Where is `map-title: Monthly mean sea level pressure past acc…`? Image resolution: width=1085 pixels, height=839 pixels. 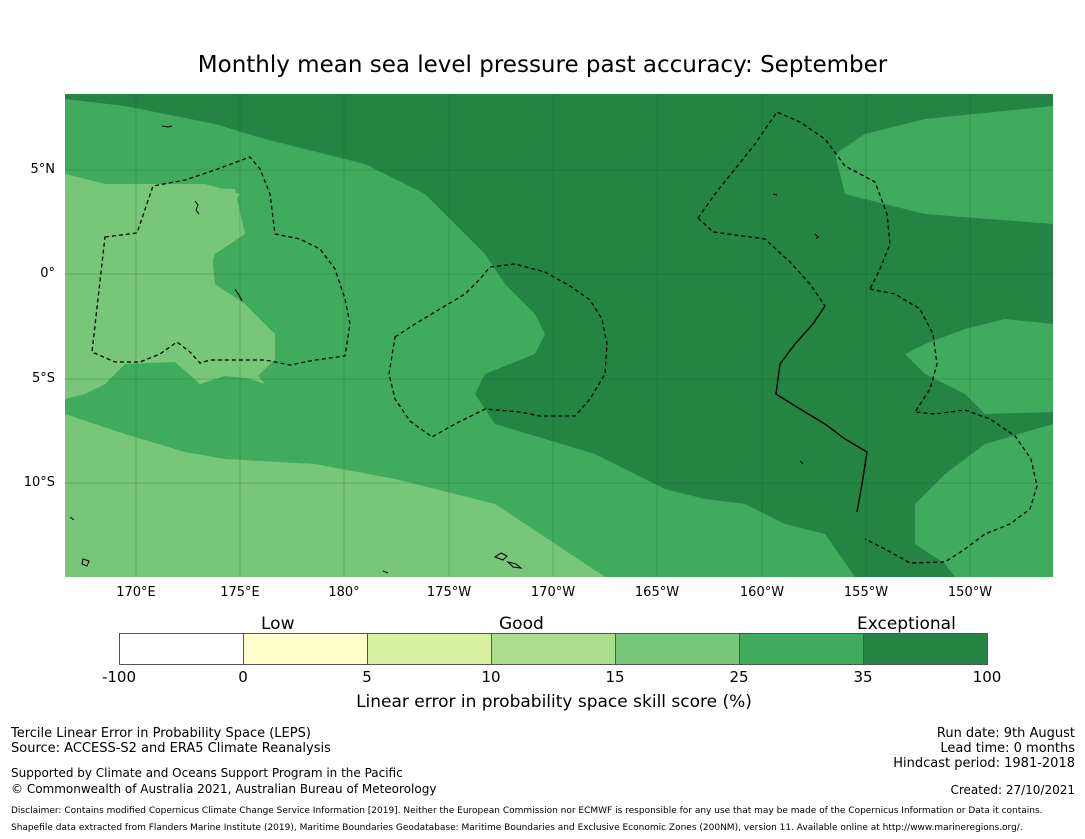 map-title: Monthly mean sea level pressure past acc… is located at coordinates (542, 65).